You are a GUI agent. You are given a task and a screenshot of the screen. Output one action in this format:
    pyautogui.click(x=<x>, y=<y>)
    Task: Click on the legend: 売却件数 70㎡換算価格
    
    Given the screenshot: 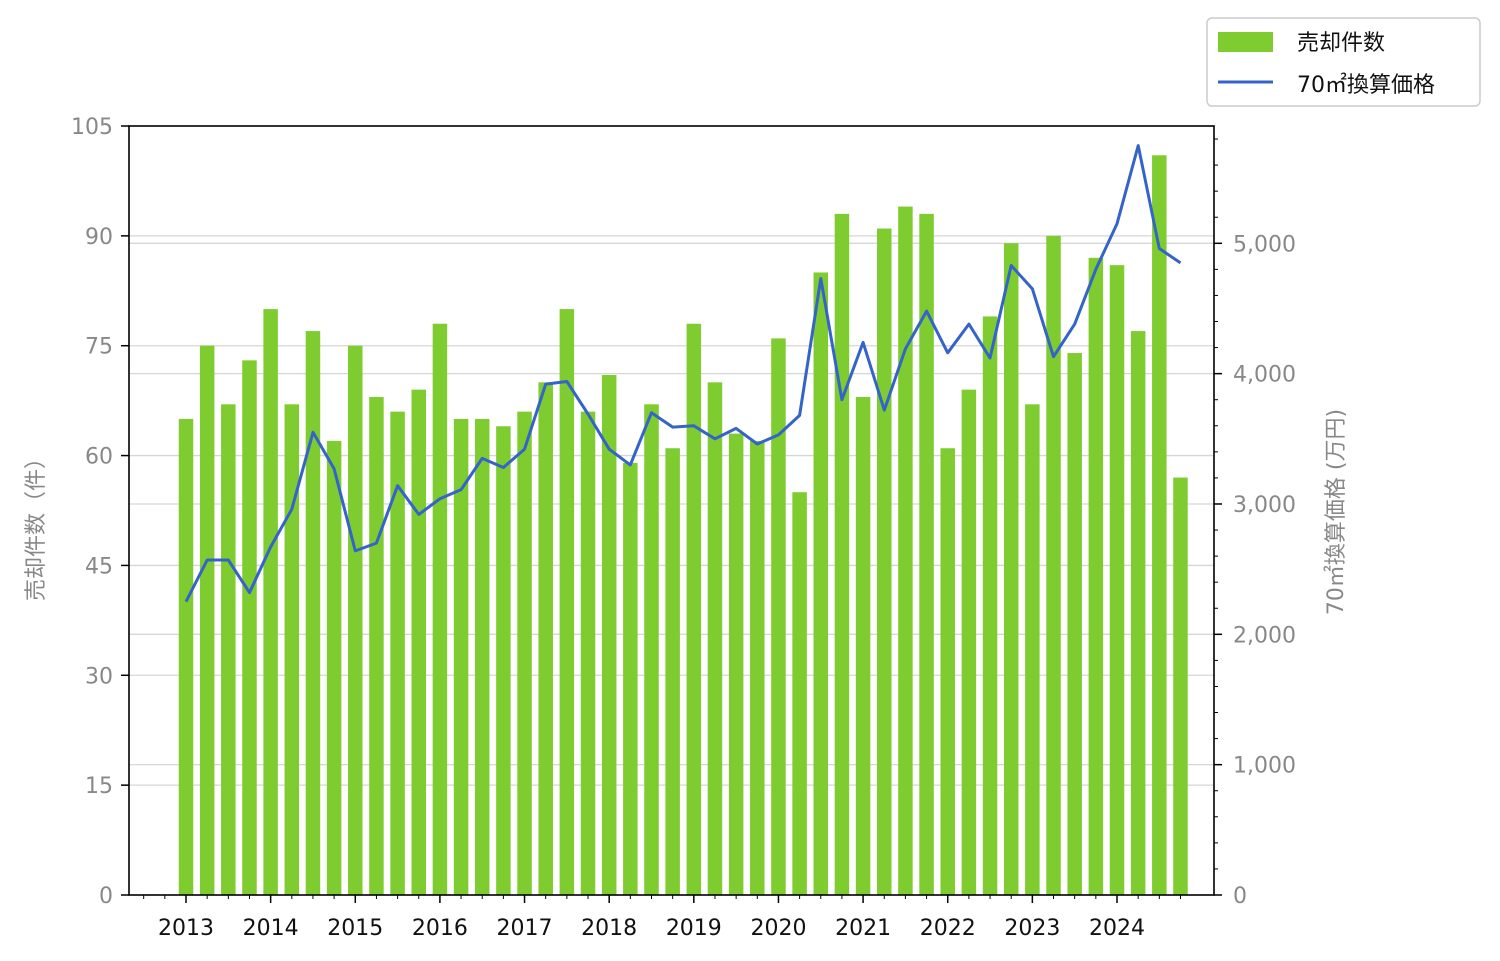 What is the action you would take?
    pyautogui.click(x=1343, y=62)
    